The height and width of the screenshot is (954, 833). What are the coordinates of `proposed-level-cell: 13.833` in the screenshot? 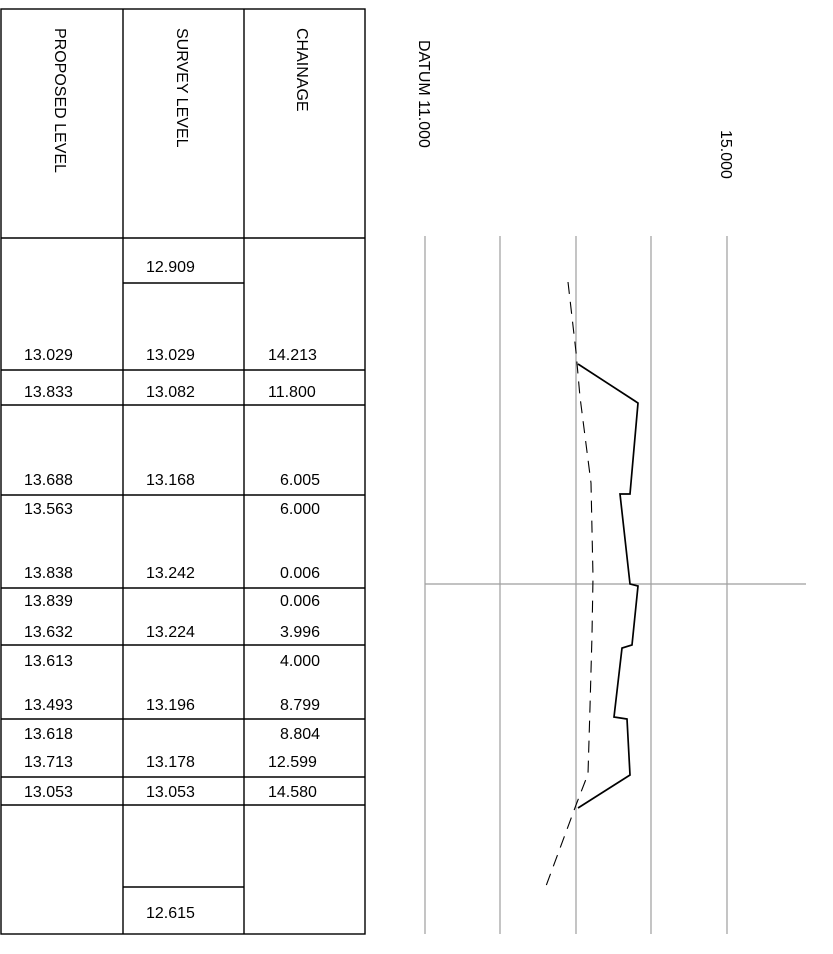 It's located at (48, 392).